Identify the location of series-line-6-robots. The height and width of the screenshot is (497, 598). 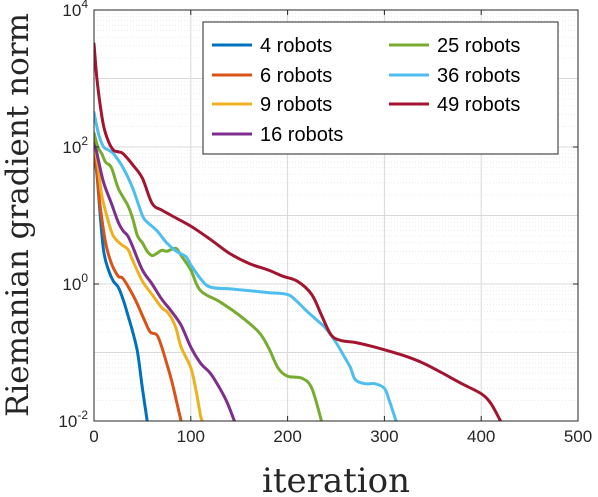
(138, 284).